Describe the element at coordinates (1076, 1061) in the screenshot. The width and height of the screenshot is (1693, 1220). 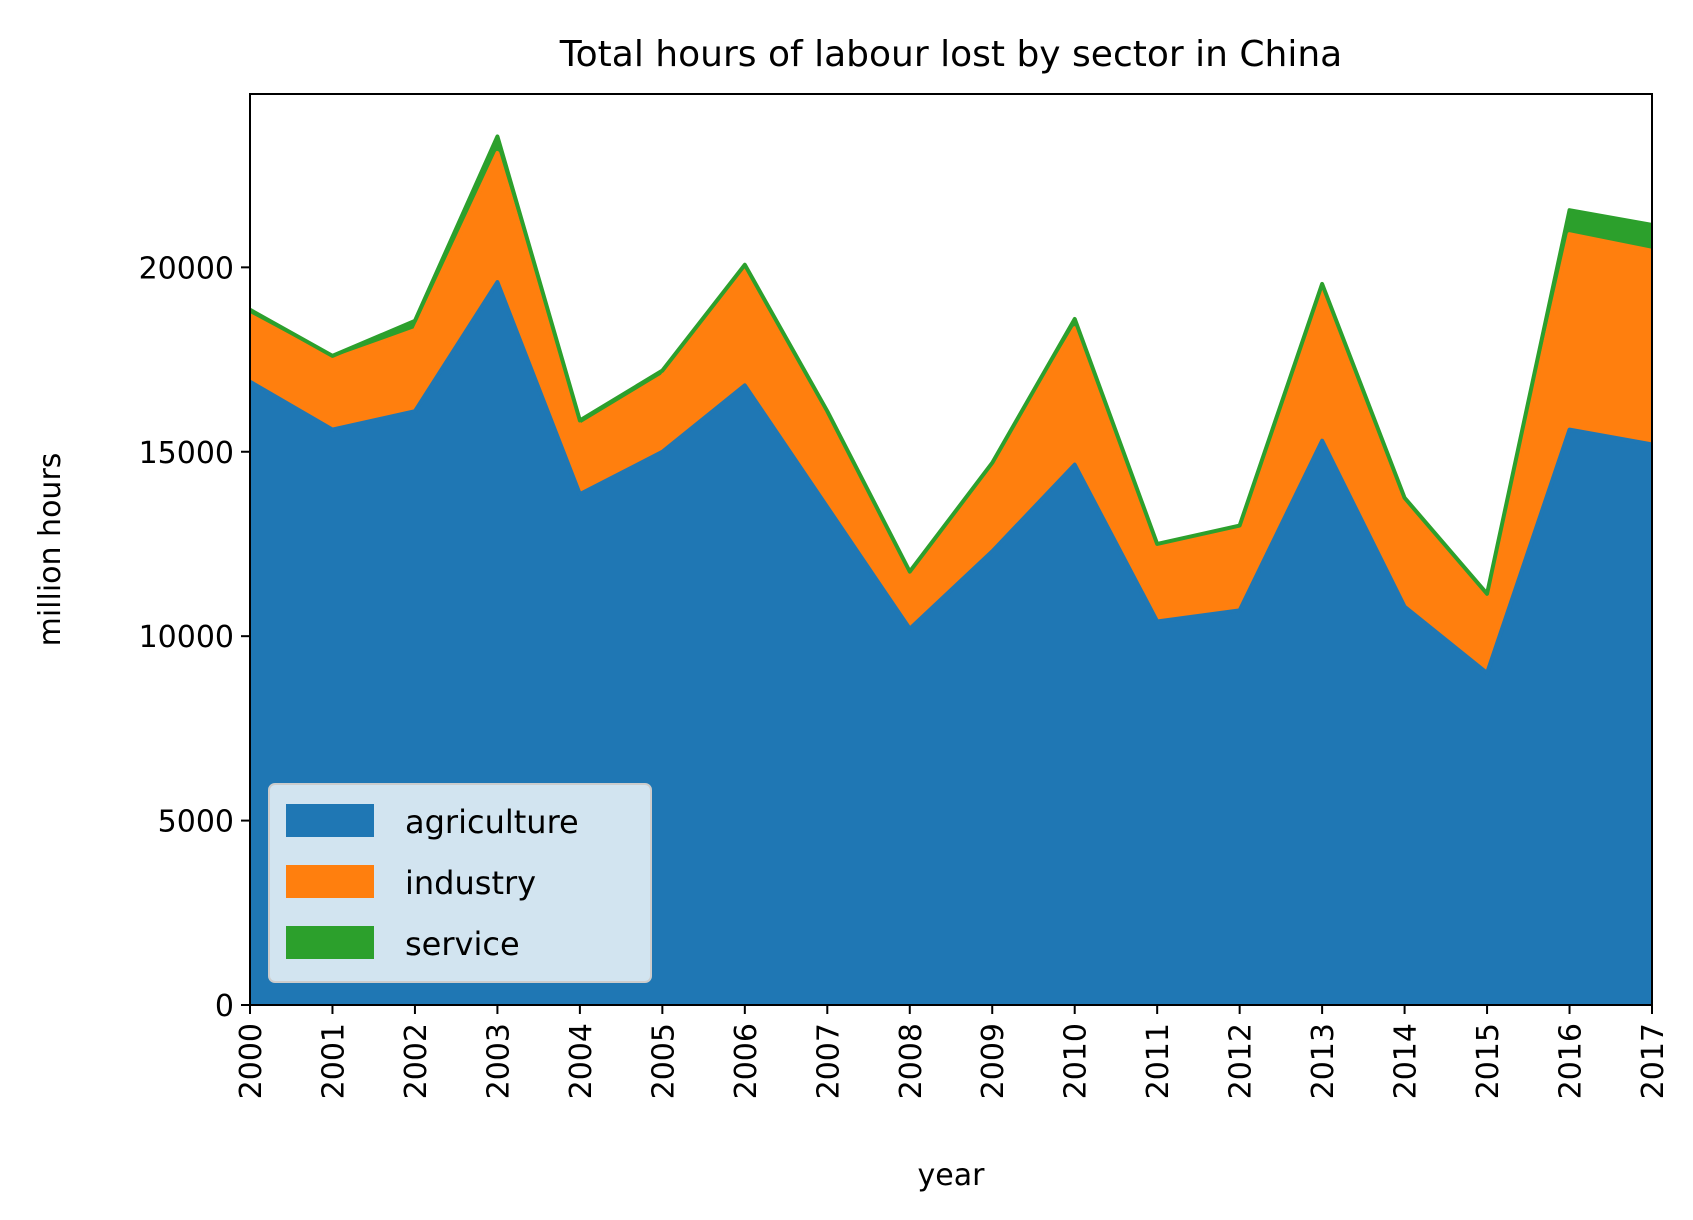
I see `x-tick-label: 2010` at that location.